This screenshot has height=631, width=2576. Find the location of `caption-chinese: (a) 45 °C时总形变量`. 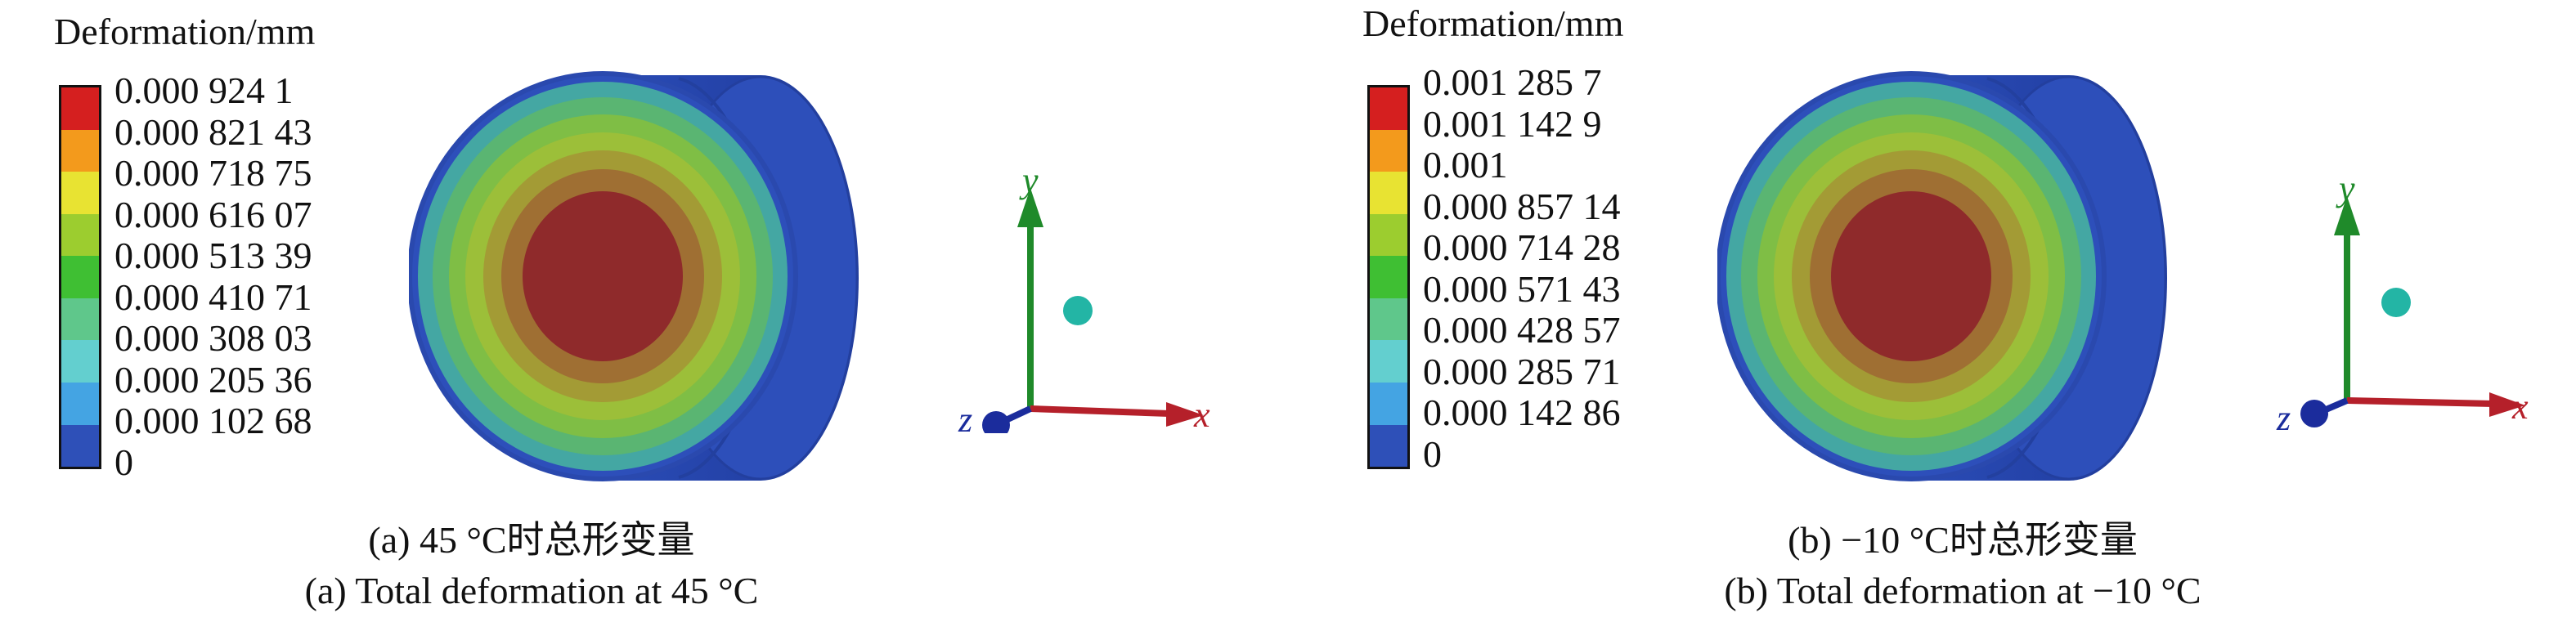

caption-chinese: (a) 45 °C时总形变量 is located at coordinates (531, 540).